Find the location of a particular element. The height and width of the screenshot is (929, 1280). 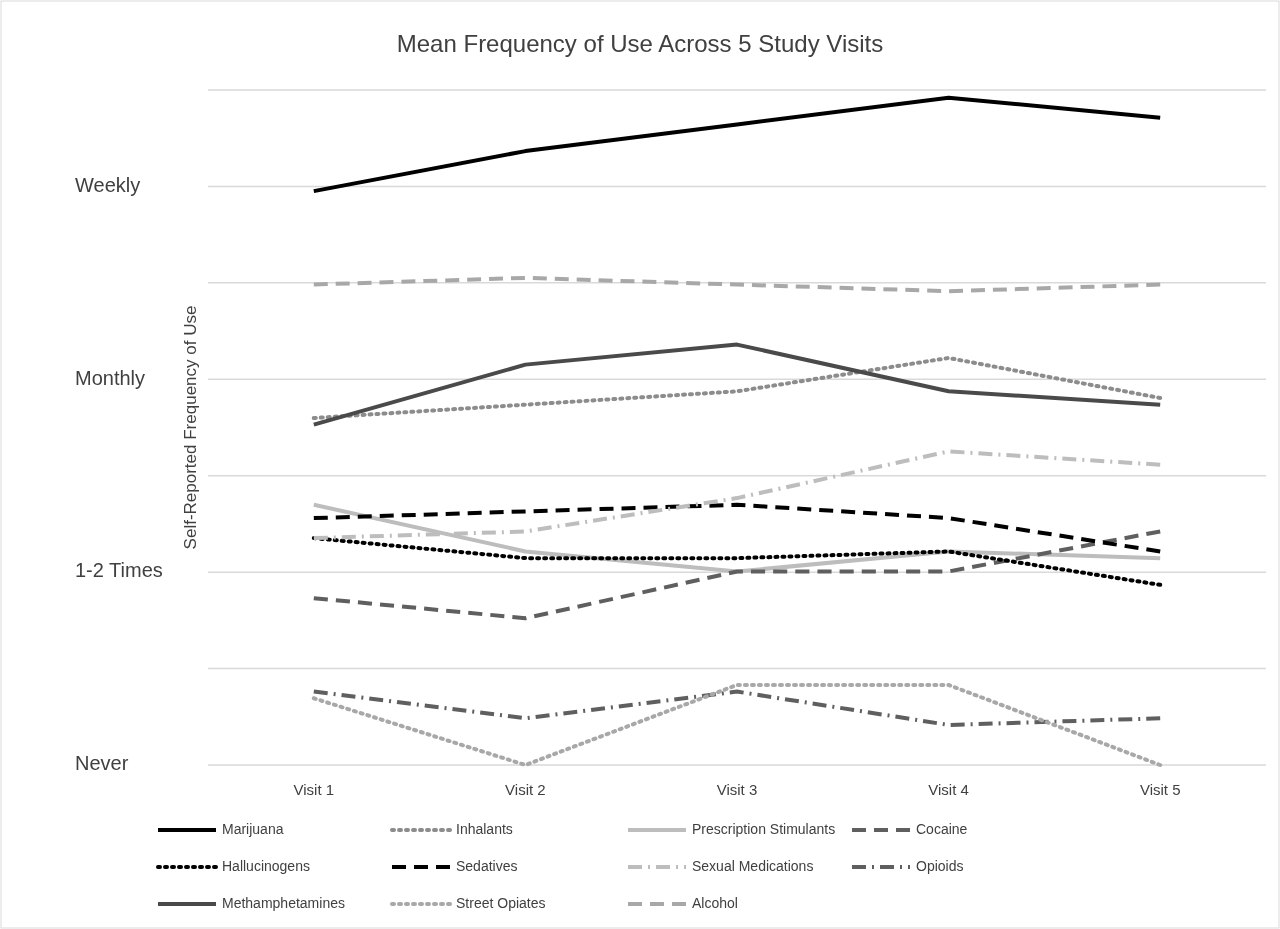

x-tick-label: Visit 4 is located at coordinates (948, 789).